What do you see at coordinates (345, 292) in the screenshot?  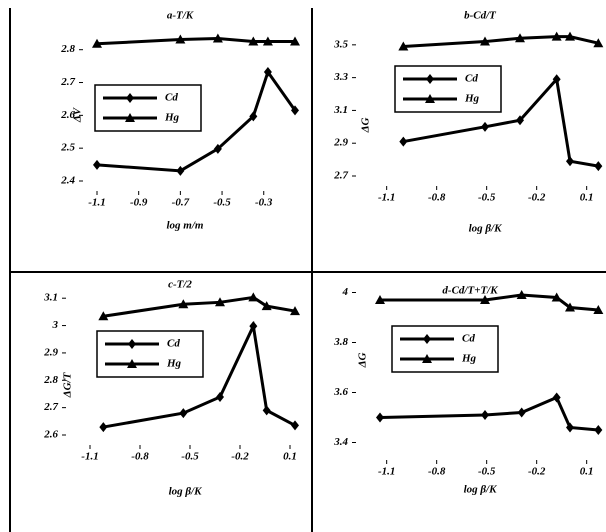 I see `y-tick-label: 4` at bounding box center [345, 292].